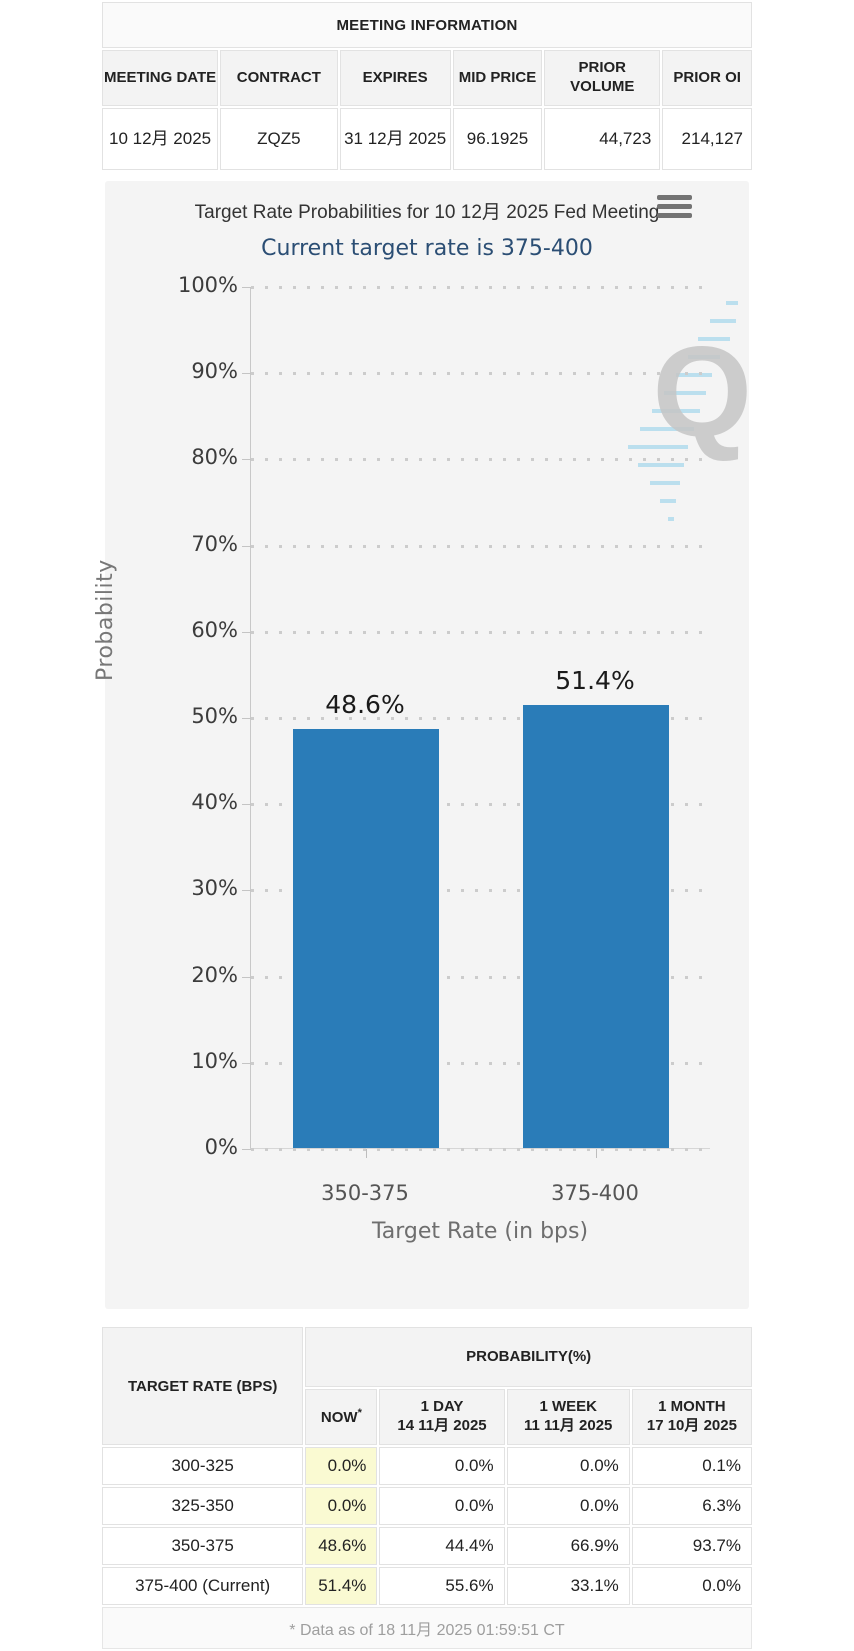  What do you see at coordinates (602, 139) in the screenshot?
I see `prior-volume-value: 44,723` at bounding box center [602, 139].